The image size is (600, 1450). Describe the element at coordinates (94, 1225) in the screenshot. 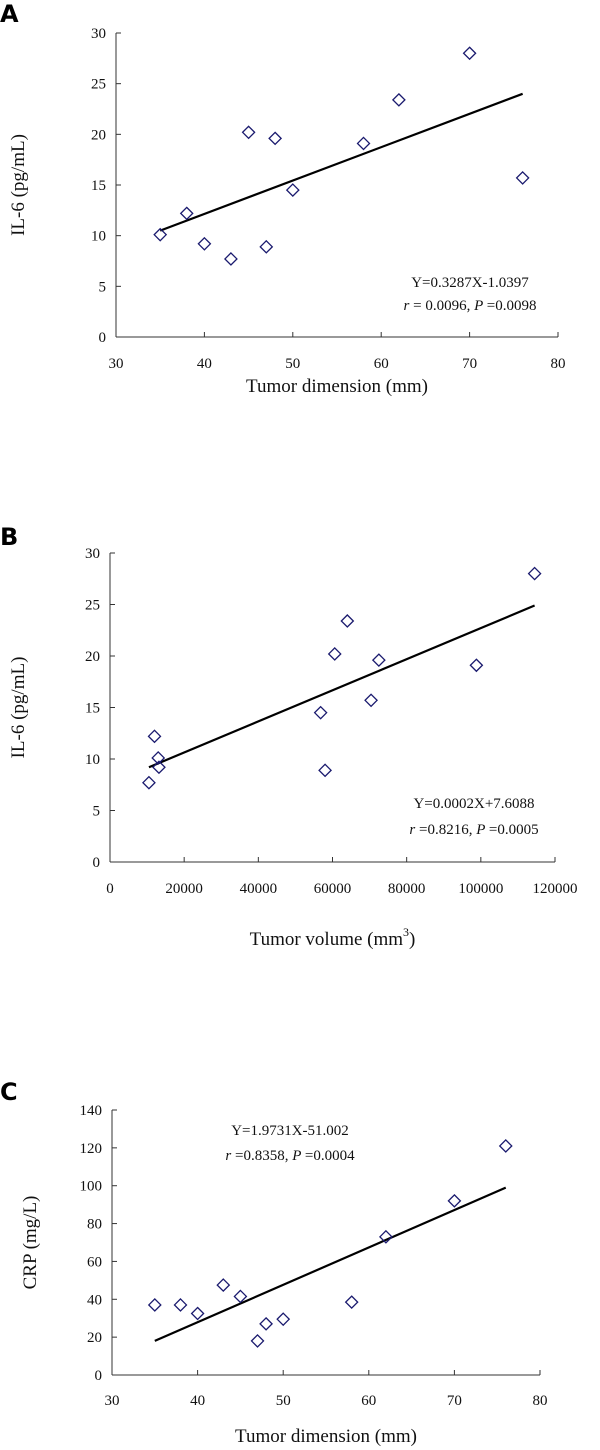

I see `y-tick-label: 80` at that location.